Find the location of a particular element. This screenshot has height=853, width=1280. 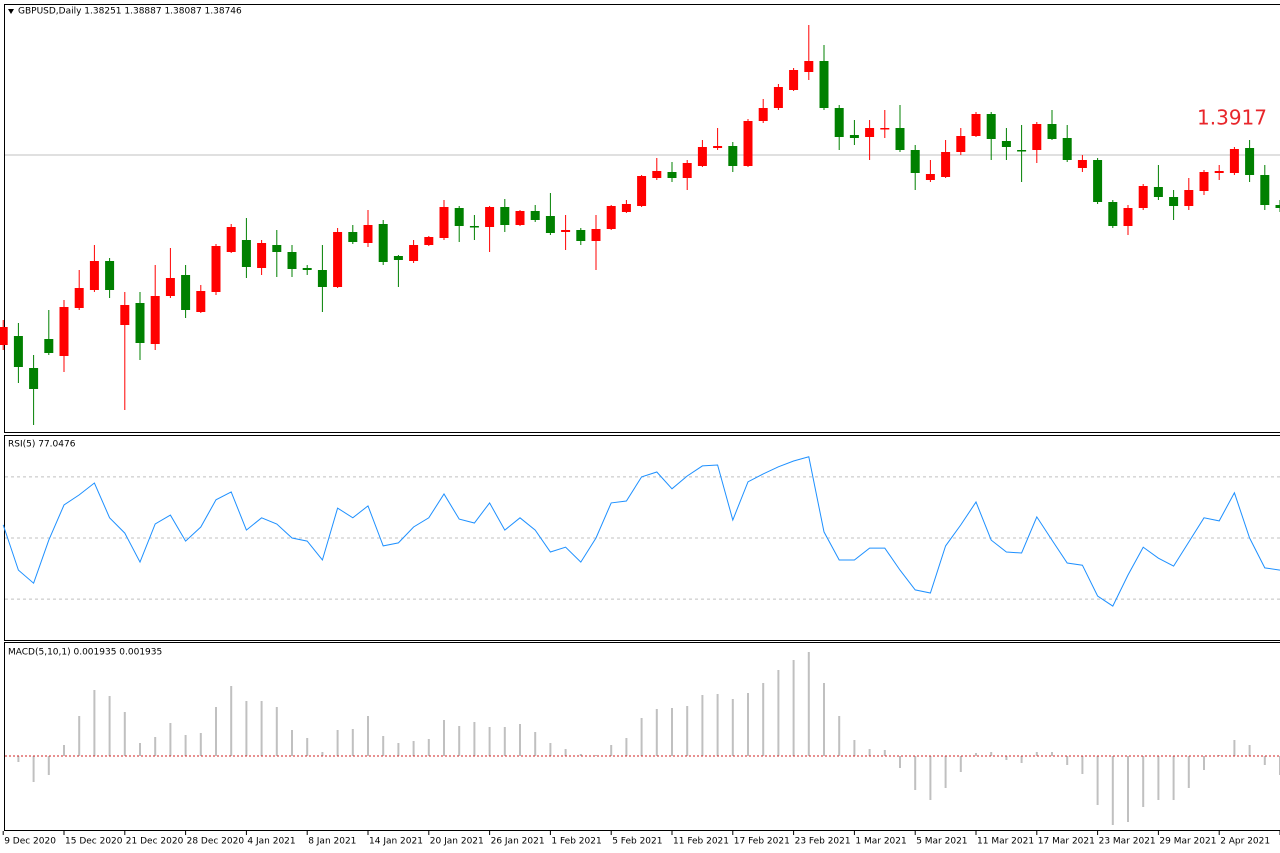

x-tick-label: 17 Mar 2021 is located at coordinates (1066, 842).